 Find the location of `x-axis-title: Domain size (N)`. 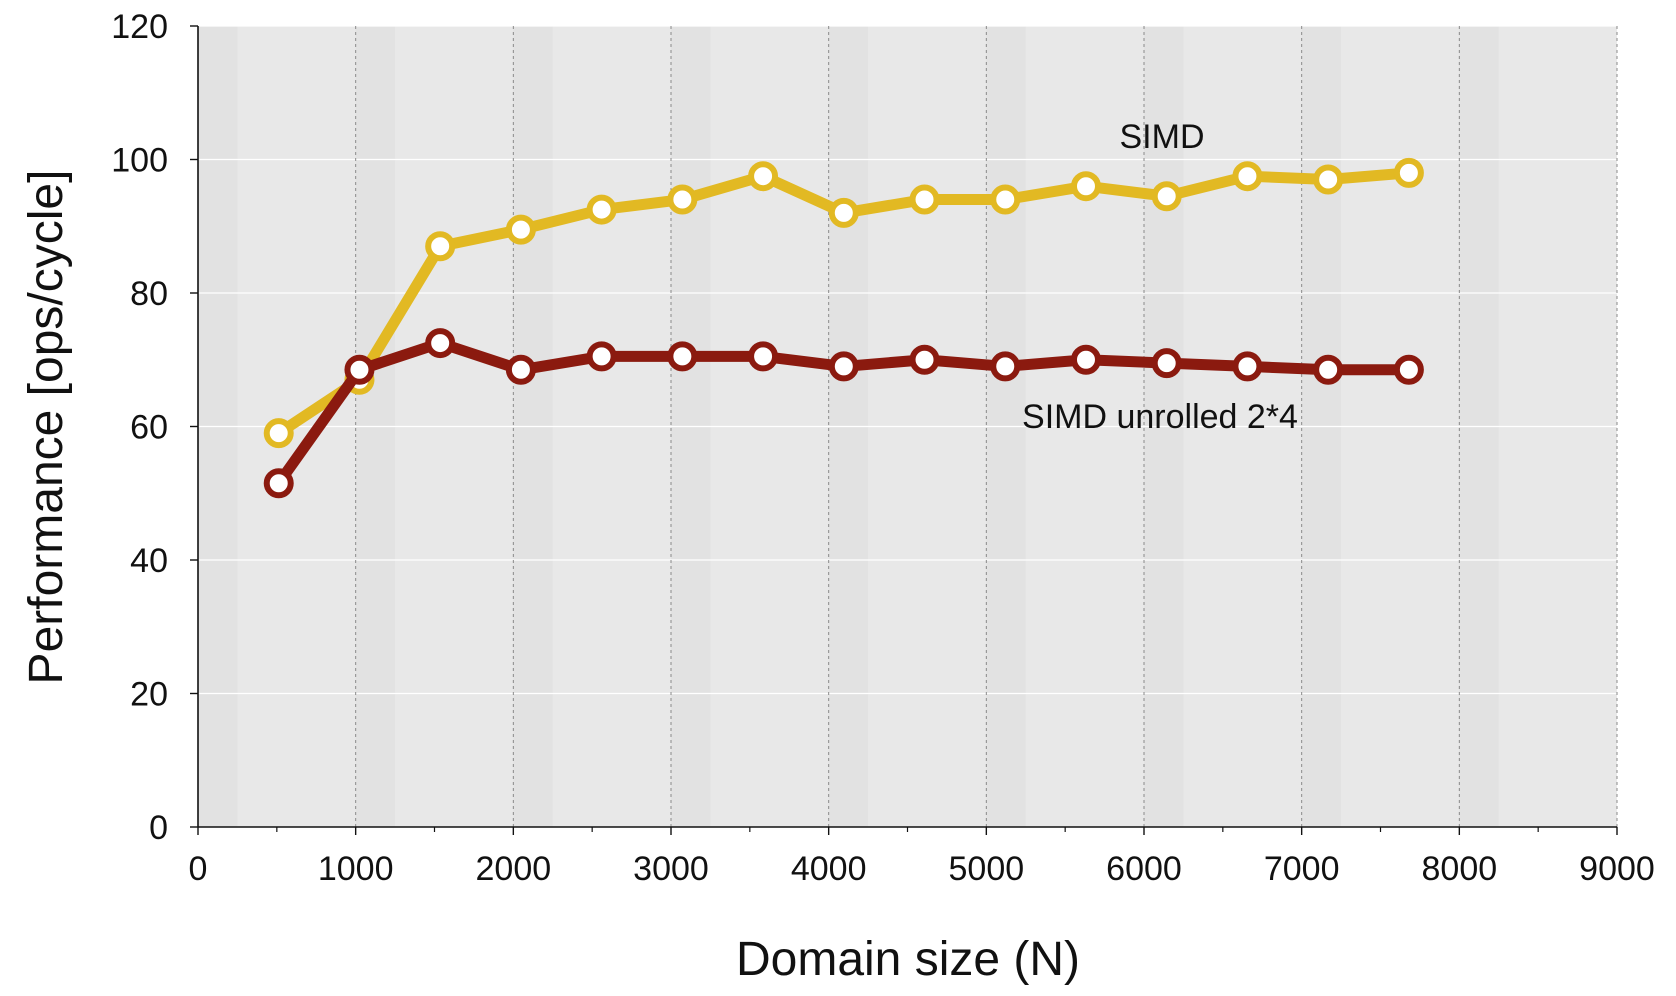

x-axis-title: Domain size (N) is located at coordinates (908, 959).